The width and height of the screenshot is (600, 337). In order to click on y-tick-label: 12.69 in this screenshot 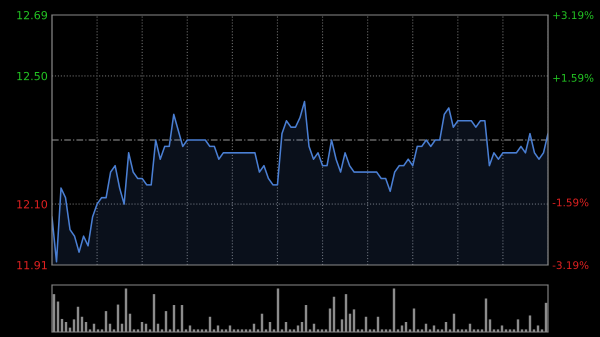, I will do `click(32, 15)`.